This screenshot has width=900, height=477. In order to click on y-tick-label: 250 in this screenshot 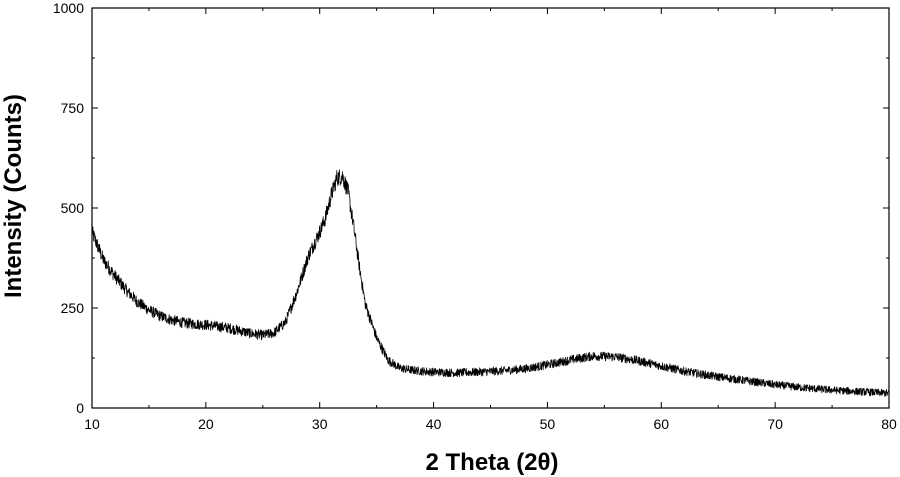, I will do `click(73, 308)`.